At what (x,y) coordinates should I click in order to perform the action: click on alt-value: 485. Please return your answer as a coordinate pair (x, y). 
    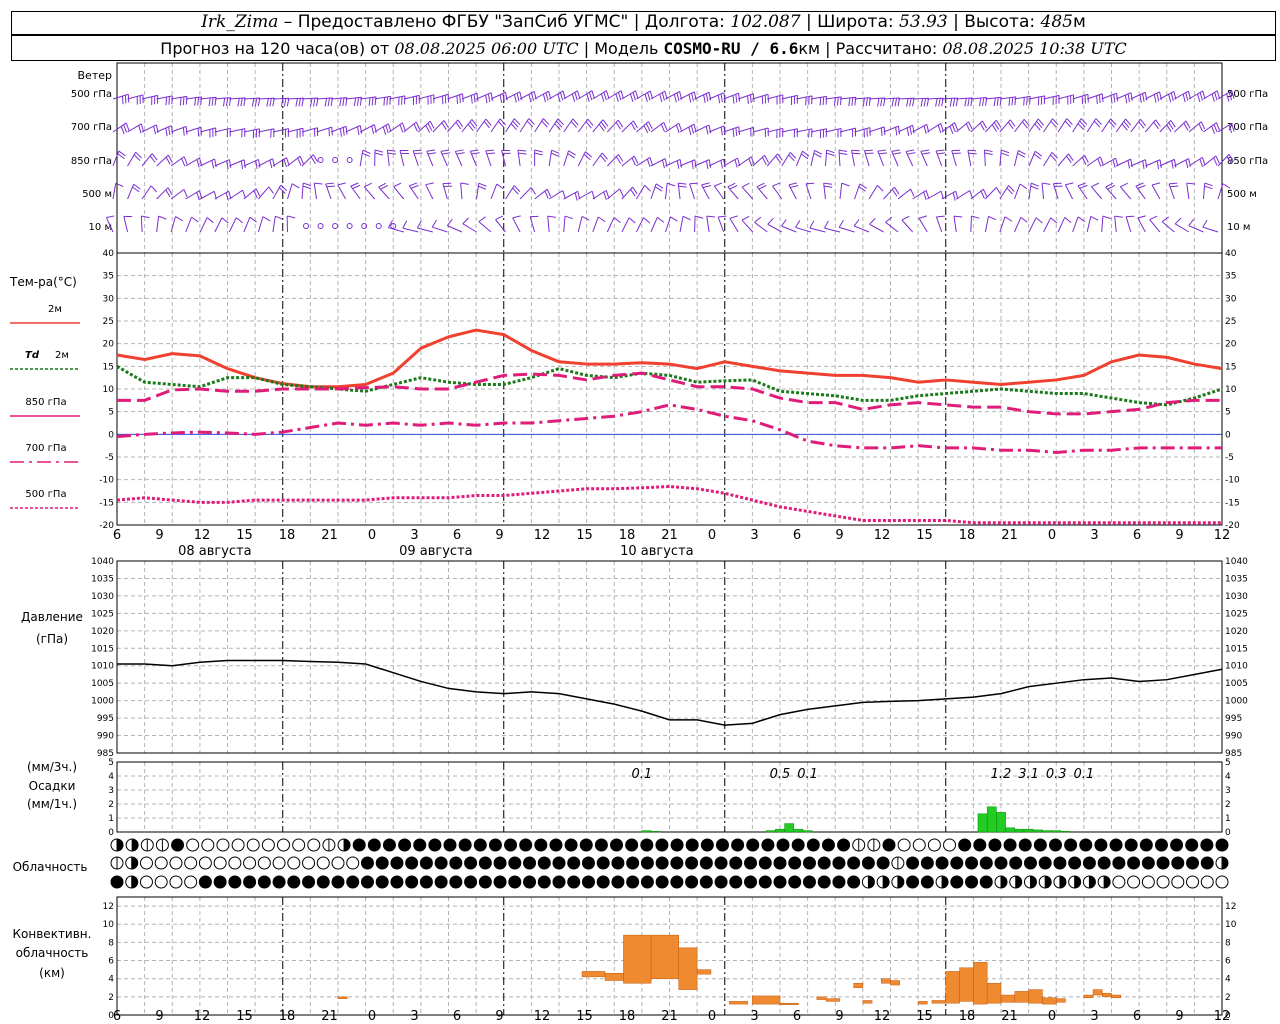
    Looking at the image, I should click on (1056, 22).